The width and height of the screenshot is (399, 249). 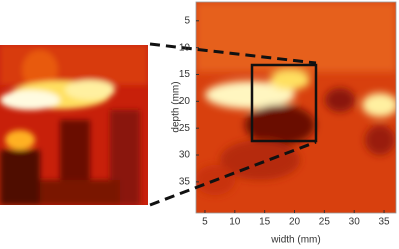 I want to click on y-tick-label: 10, so click(x=185, y=47).